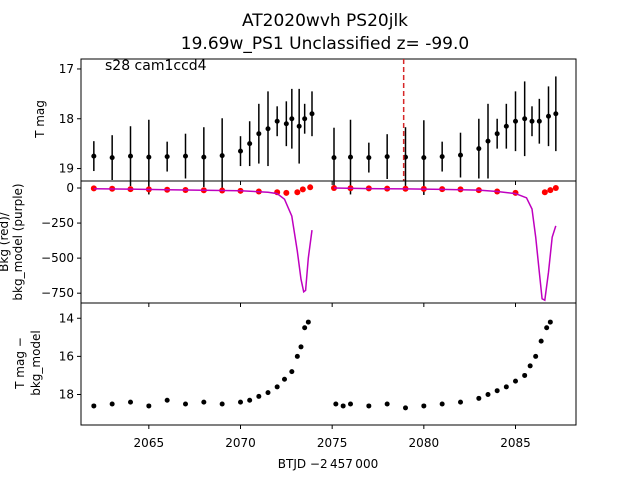 This screenshot has width=640, height=480. Describe the element at coordinates (328, 464) in the screenshot. I see `x-axis-label: BTJD −2 457 000` at that location.